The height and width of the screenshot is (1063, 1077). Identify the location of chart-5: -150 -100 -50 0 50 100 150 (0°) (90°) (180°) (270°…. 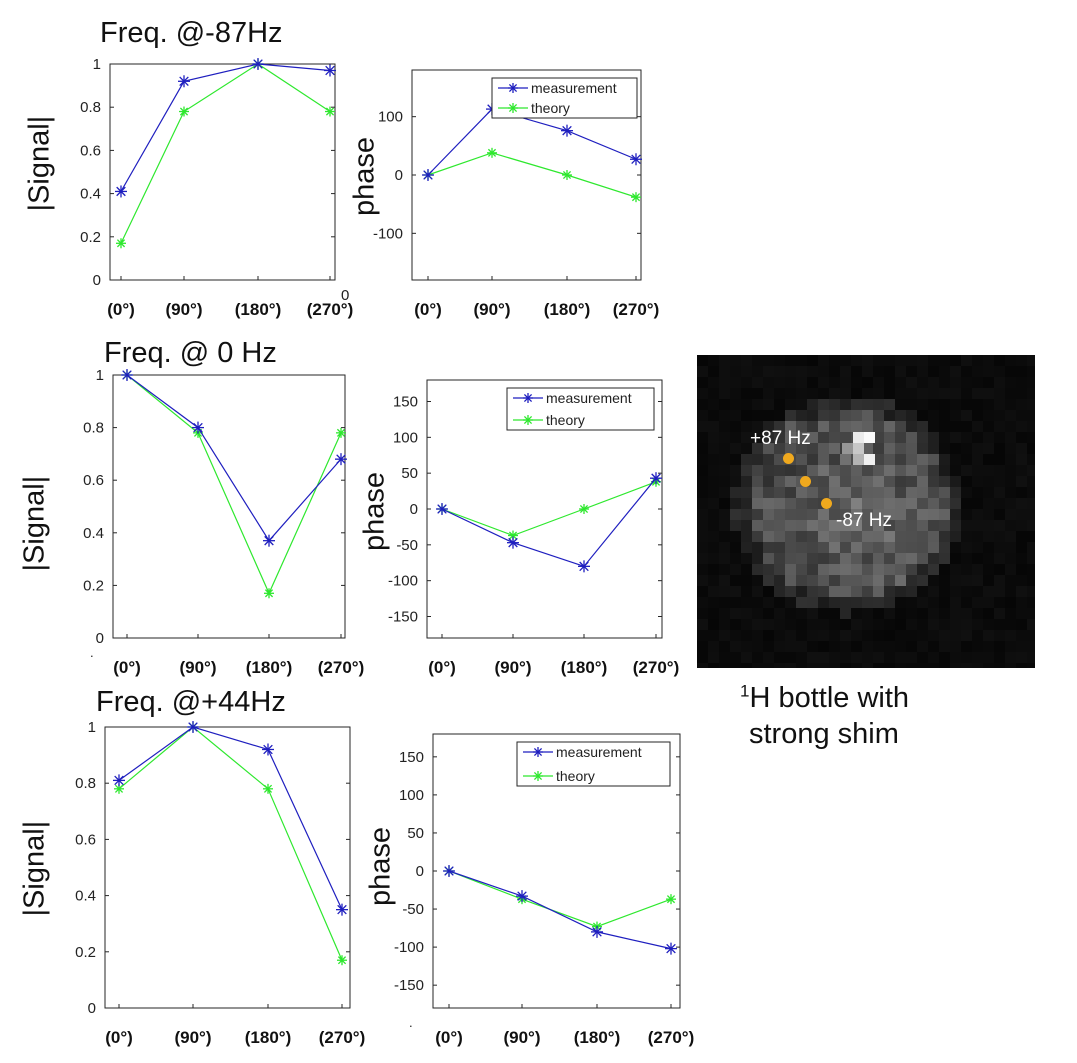
(544, 890).